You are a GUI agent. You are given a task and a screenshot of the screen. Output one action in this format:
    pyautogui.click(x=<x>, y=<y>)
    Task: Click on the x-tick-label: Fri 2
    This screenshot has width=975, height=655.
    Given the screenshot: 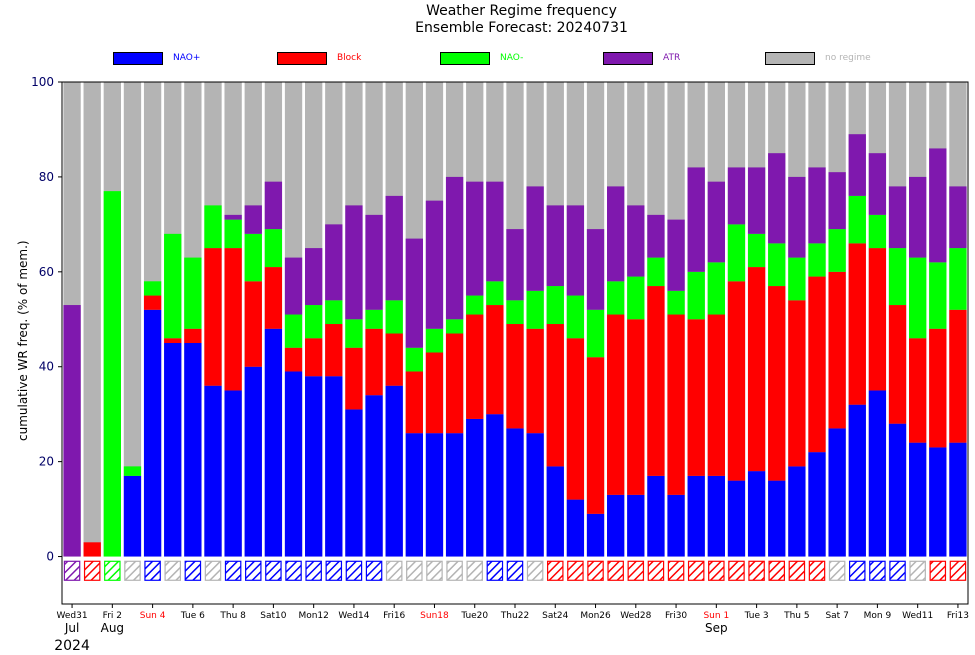 What is the action you would take?
    pyautogui.click(x=112, y=616)
    